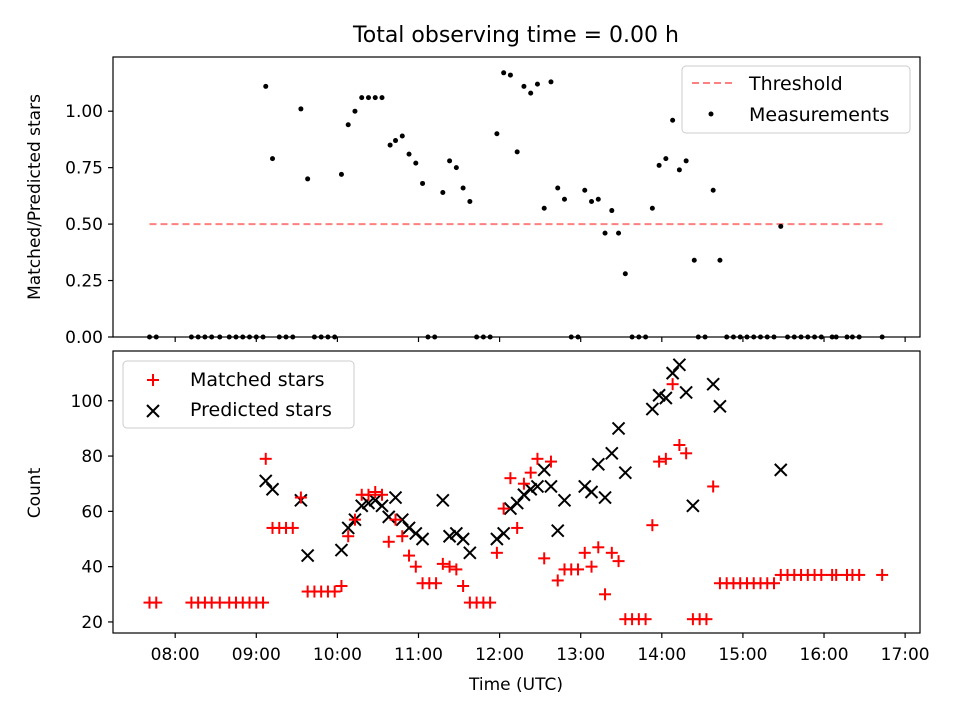 This screenshot has width=960, height=720. Describe the element at coordinates (84, 338) in the screenshot. I see `top-y-tick-label: 0.00` at that location.